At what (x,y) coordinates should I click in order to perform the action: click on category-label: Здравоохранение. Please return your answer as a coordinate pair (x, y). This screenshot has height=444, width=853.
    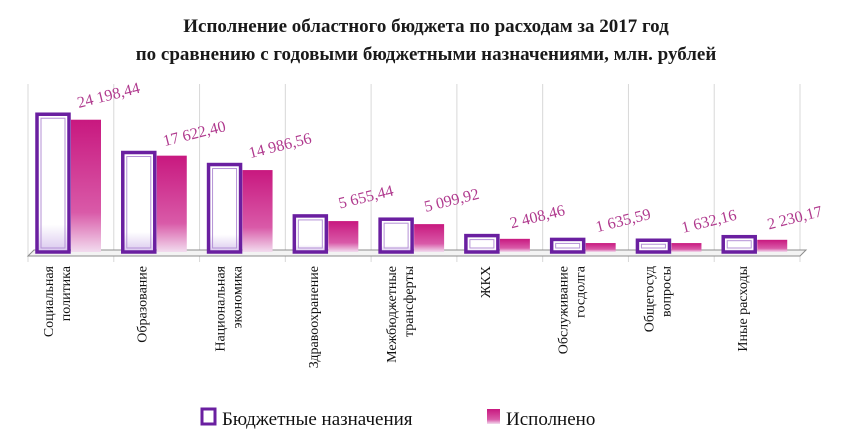
    Looking at the image, I should click on (314, 317).